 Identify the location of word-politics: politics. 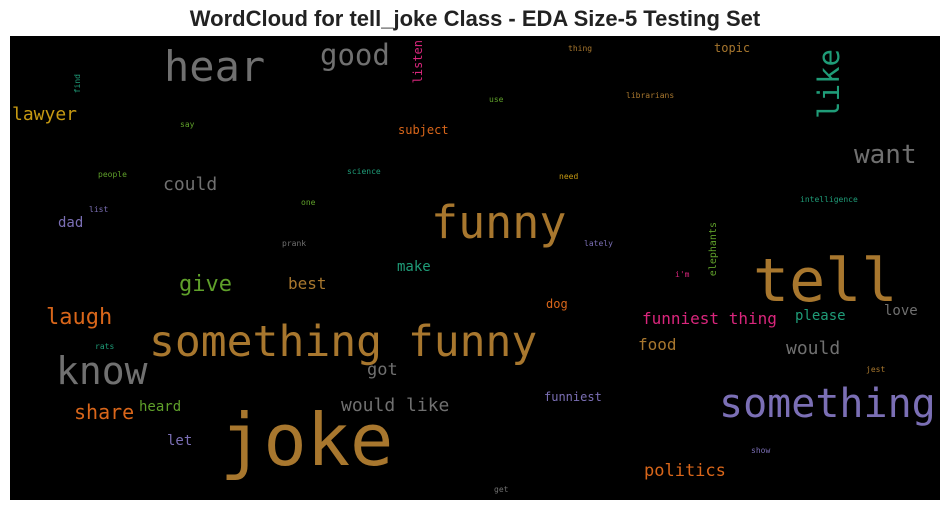
(685, 471).